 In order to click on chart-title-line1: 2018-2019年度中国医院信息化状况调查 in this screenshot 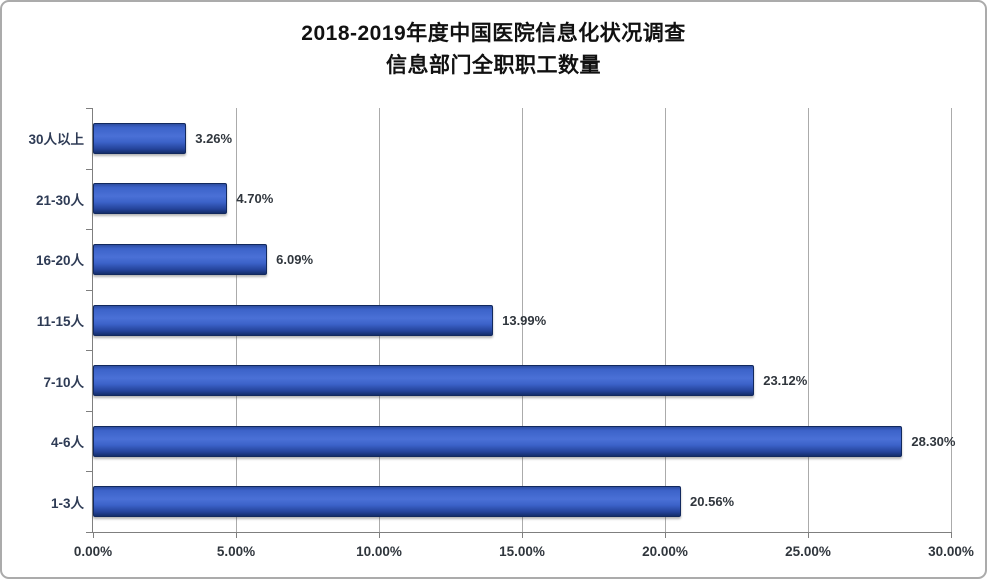, I will do `click(493, 33)`.